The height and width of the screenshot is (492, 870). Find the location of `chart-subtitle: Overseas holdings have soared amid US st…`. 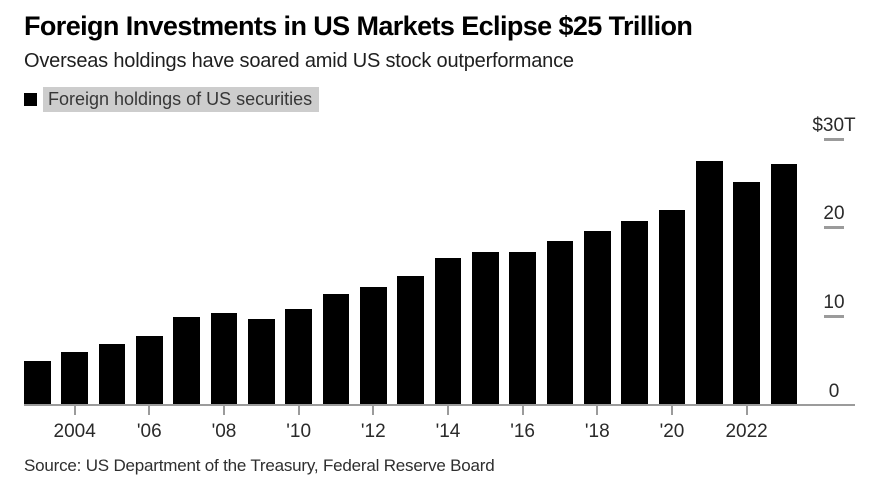

chart-subtitle: Overseas holdings have soared amid US st… is located at coordinates (299, 61).